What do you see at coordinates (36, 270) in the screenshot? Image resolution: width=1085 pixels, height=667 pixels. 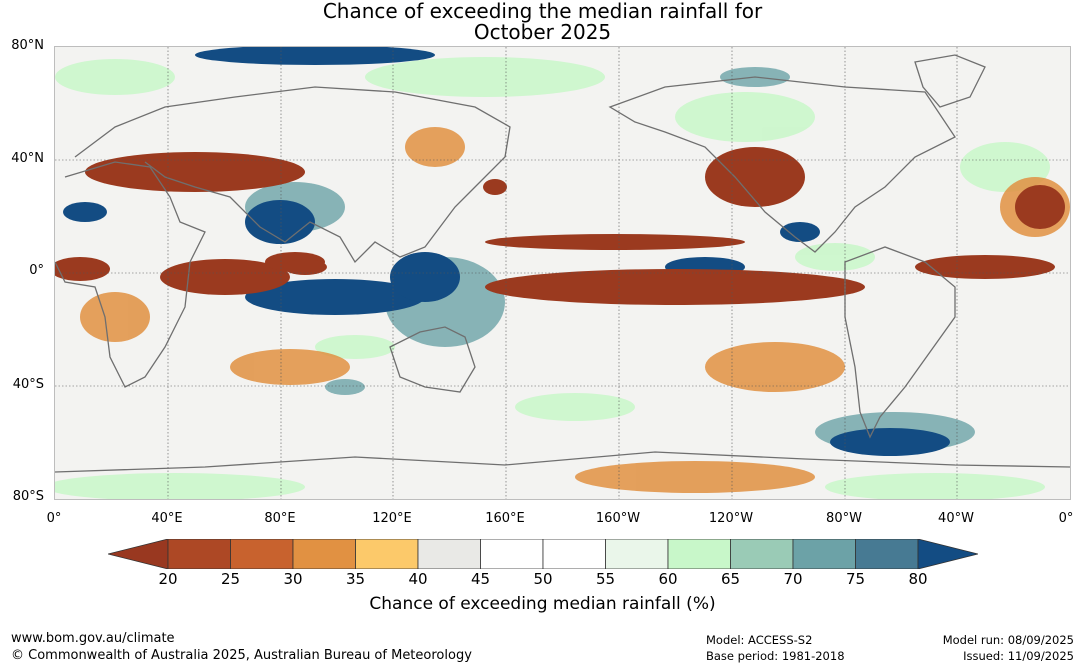 I see `lat-label-equator: 0°` at bounding box center [36, 270].